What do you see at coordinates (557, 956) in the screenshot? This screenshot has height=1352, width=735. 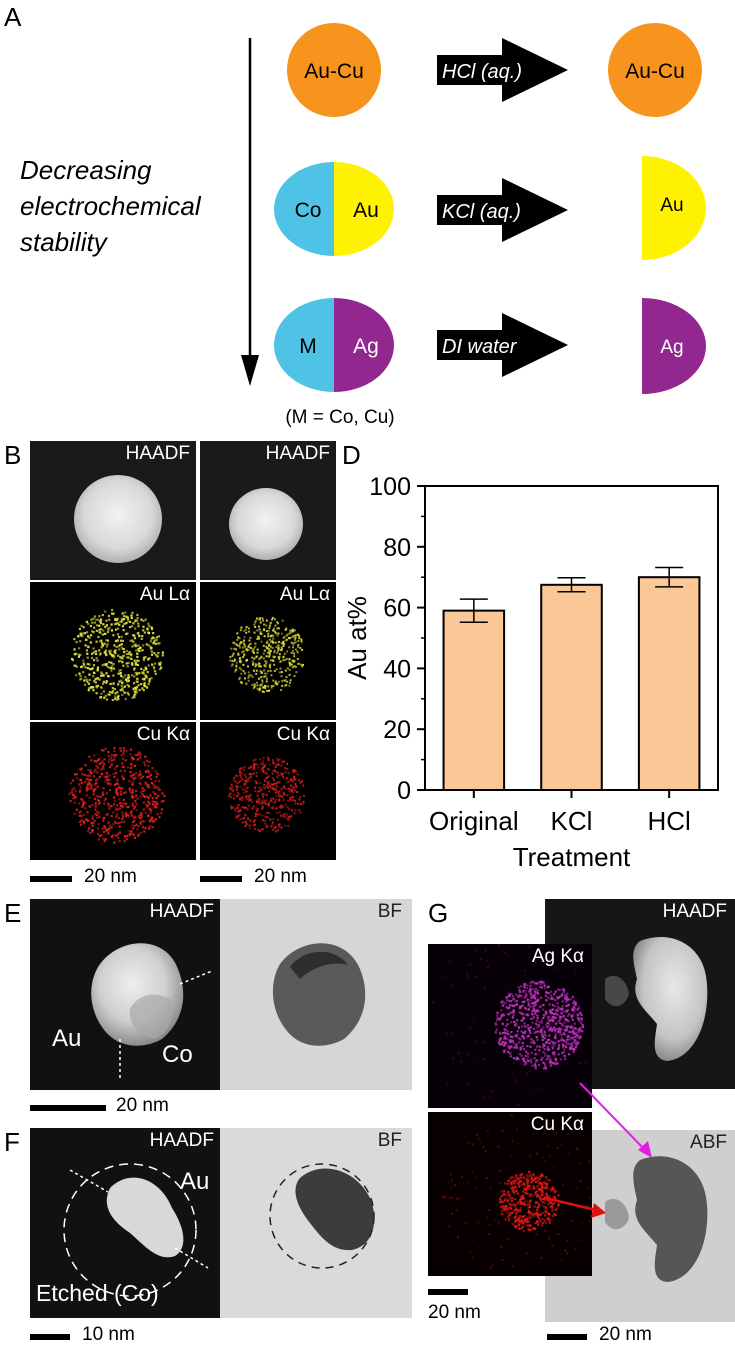 I see `panel-g-ag-label: Ag Kα` at bounding box center [557, 956].